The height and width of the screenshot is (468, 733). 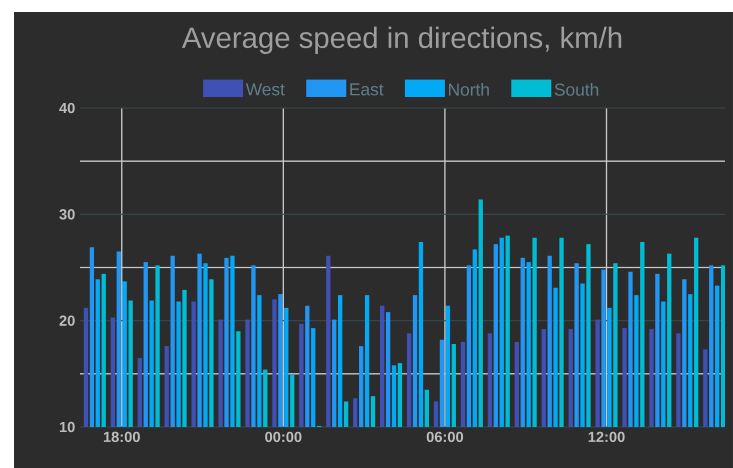 I want to click on x-tick-label: 06:00, so click(x=445, y=437).